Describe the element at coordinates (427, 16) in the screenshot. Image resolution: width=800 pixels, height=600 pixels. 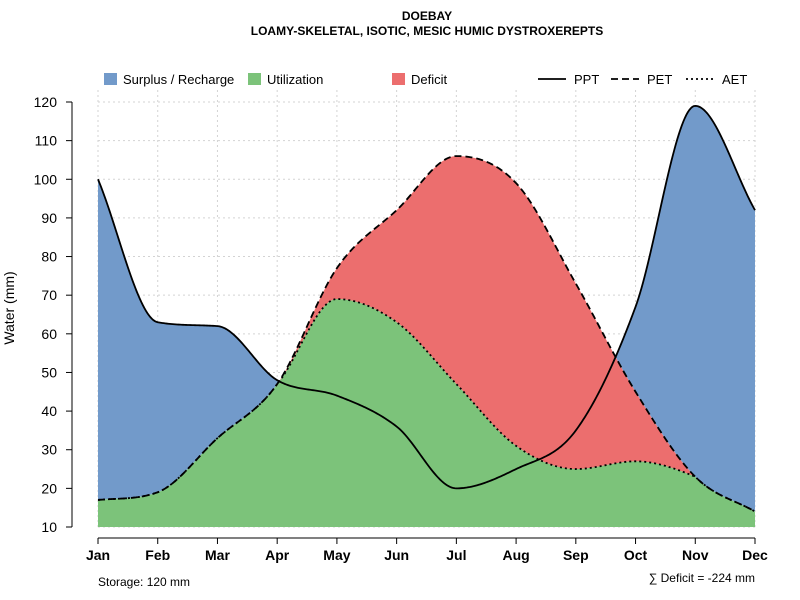
I see `chart-title: DOEBAY` at that location.